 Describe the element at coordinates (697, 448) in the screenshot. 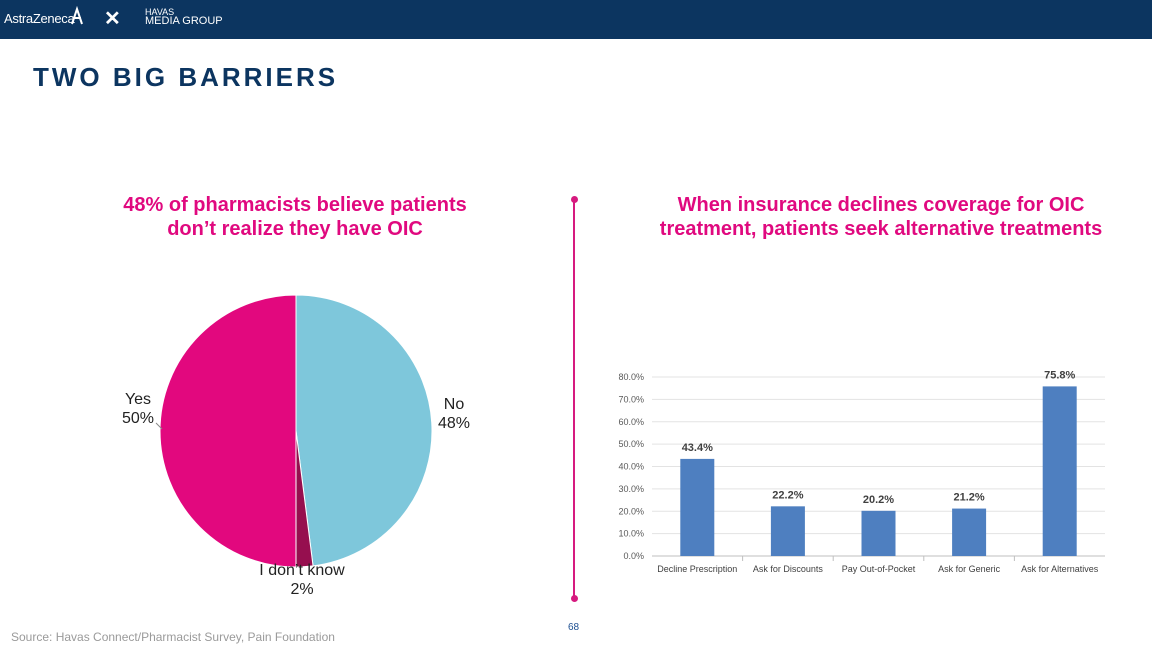

I see `bar-value-label: 43.4%` at that location.